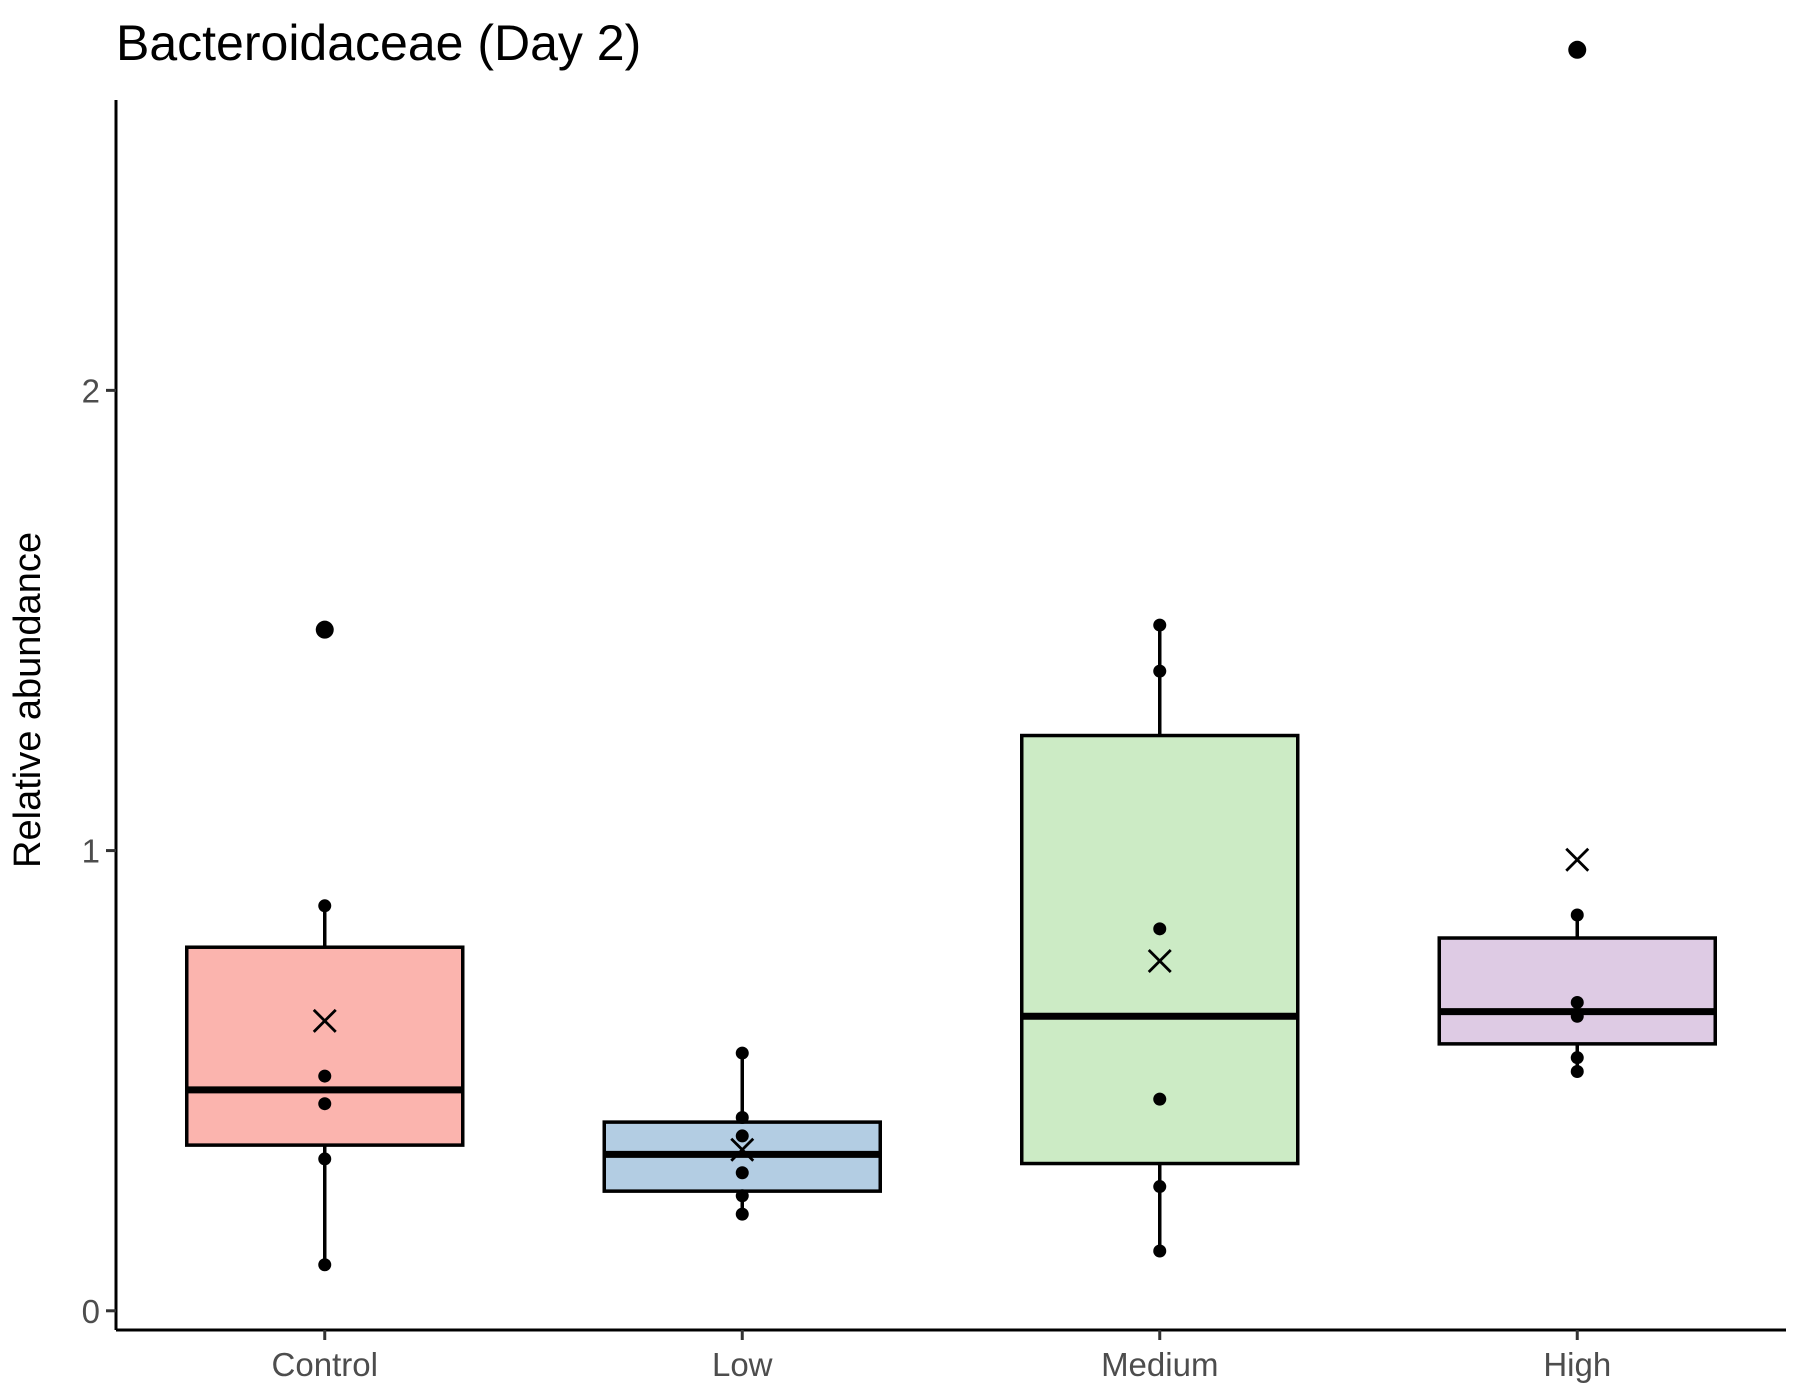  I want to click on x-tick-label: Medium, so click(1159, 1364).